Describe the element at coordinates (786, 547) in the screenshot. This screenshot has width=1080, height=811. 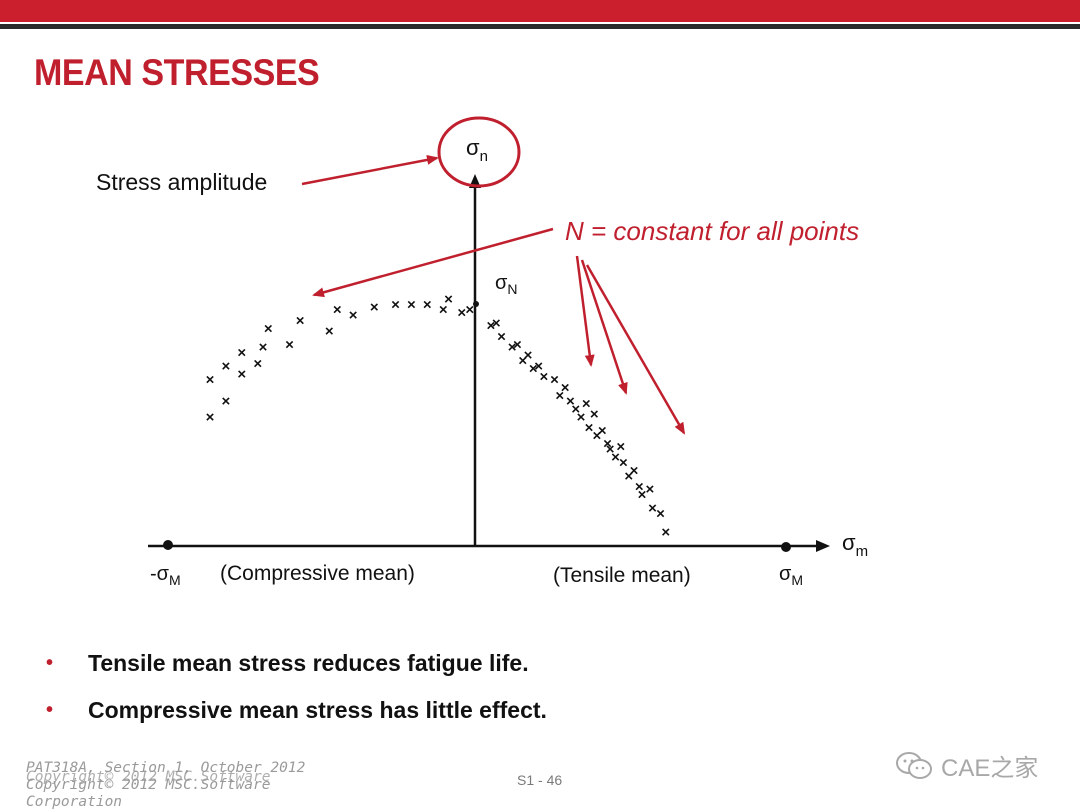
I see `pos-limit-dot` at that location.